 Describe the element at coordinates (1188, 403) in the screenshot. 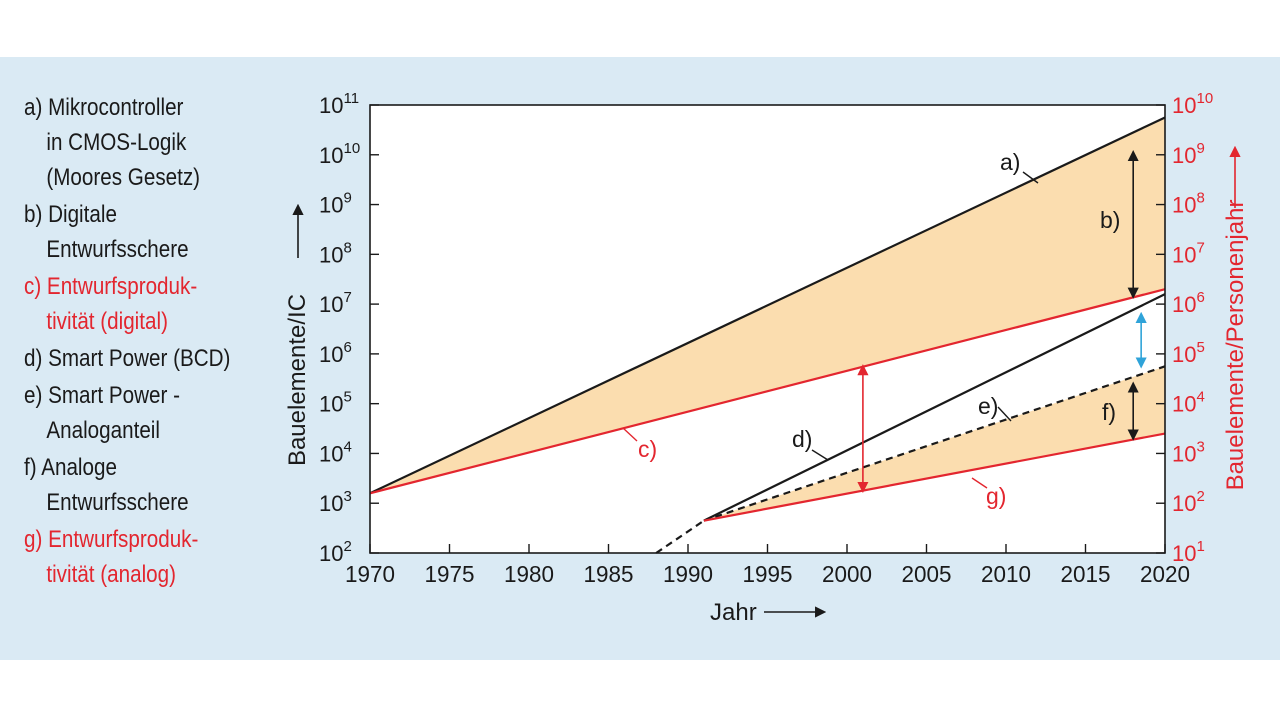

I see `y-right-tick-label: 10⁴` at that location.